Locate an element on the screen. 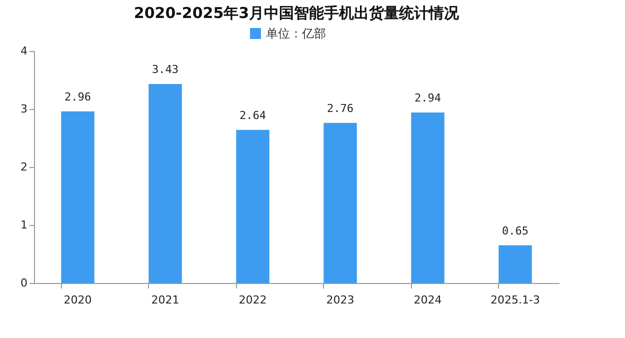 This screenshot has width=625, height=338. y-tick-label: 0 is located at coordinates (24, 283).